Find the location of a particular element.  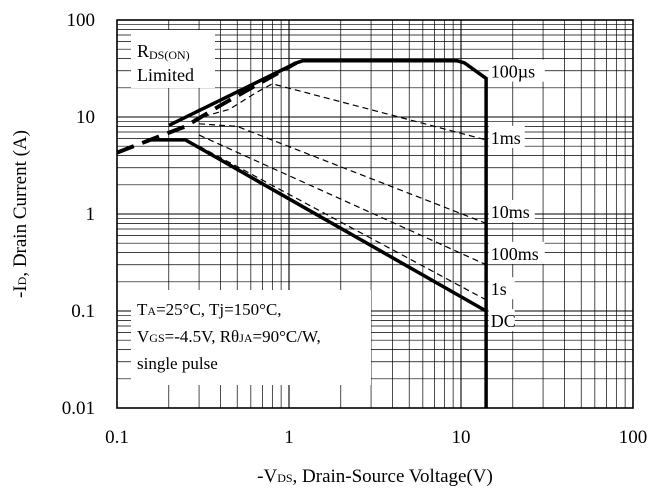

conditions-text-segment: A is located at coordinates (151, 311).